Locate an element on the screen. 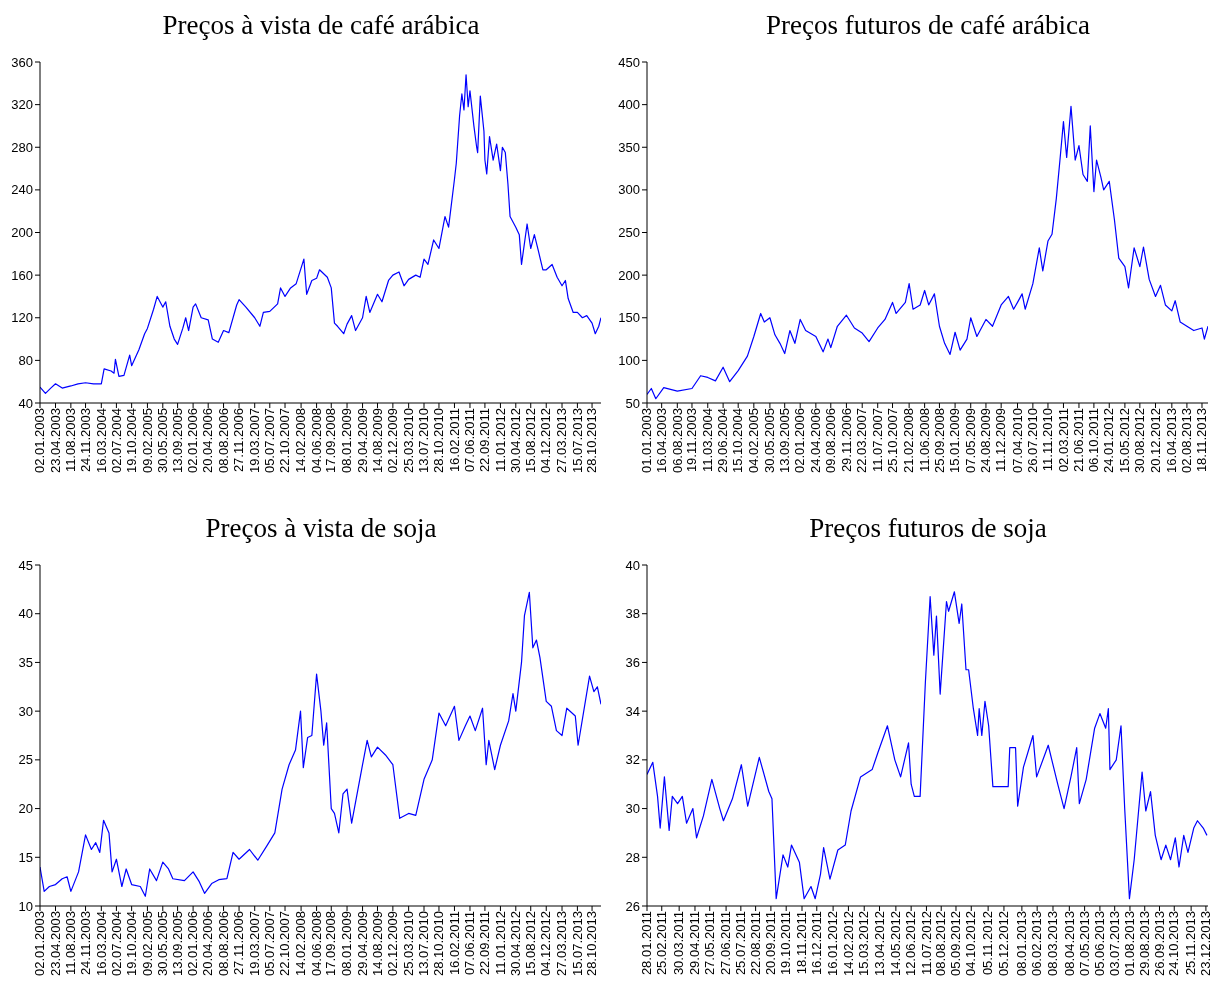 The image size is (1214, 1007). x-tick-label: 27.05.2011 is located at coordinates (709, 943).